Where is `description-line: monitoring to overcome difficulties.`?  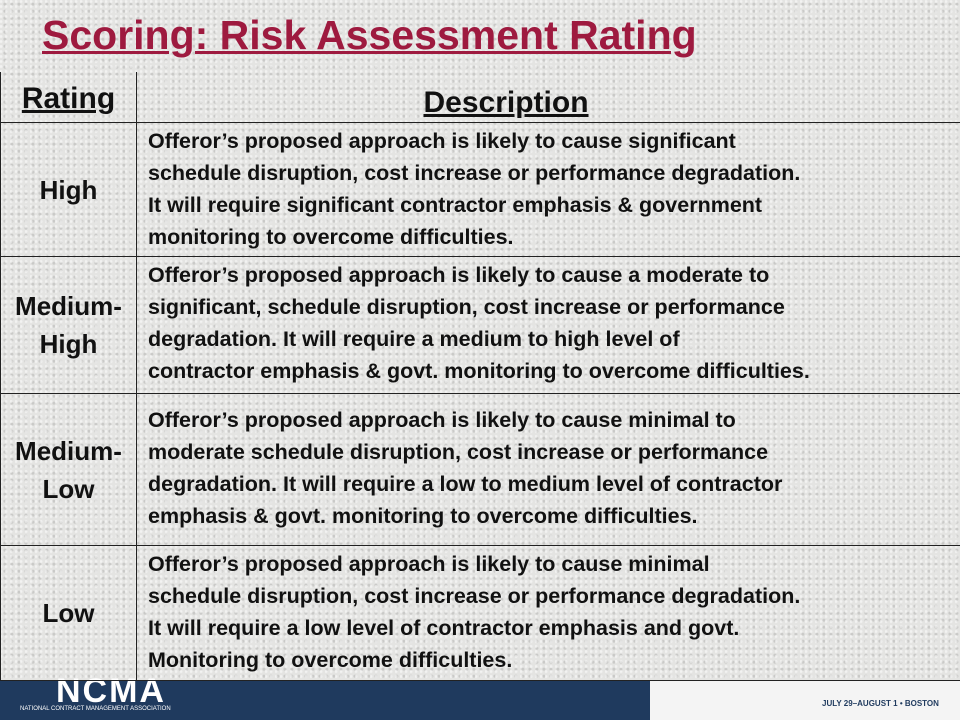 description-line: monitoring to overcome difficulties. is located at coordinates (331, 237).